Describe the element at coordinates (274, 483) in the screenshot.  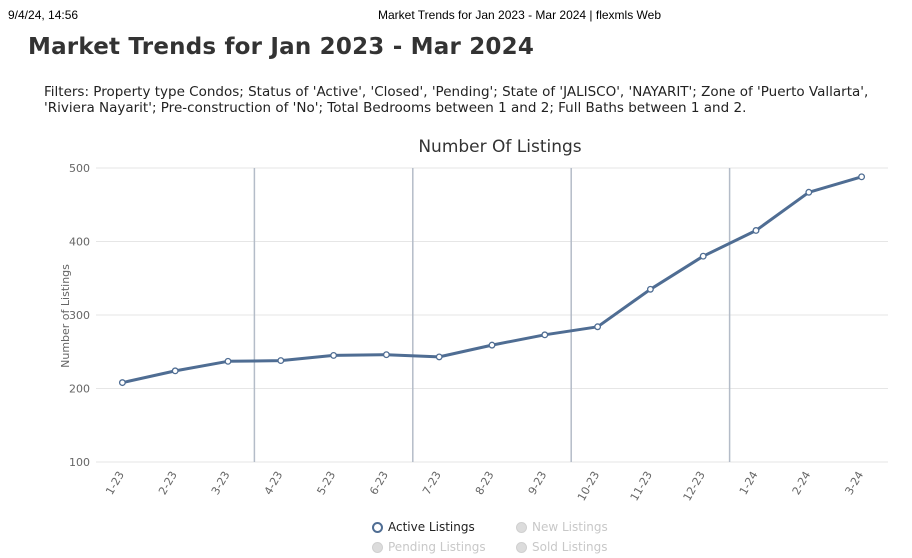
I see `x-tick-label: 4-23` at that location.